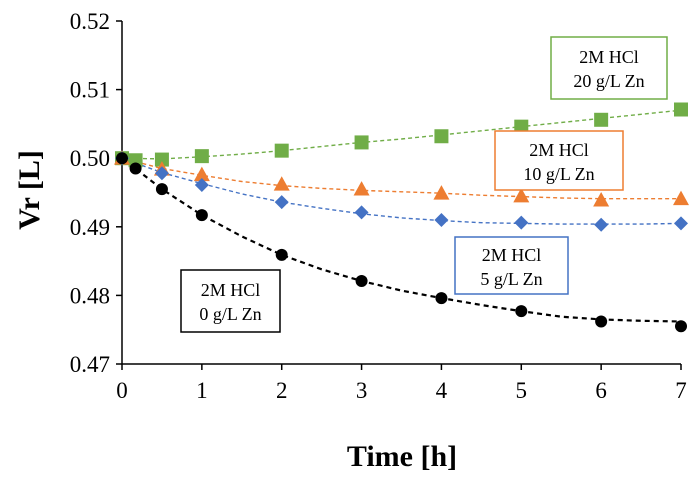 This screenshot has width=699, height=479. Describe the element at coordinates (362, 390) in the screenshot. I see `x-tick-label: 3` at that location.